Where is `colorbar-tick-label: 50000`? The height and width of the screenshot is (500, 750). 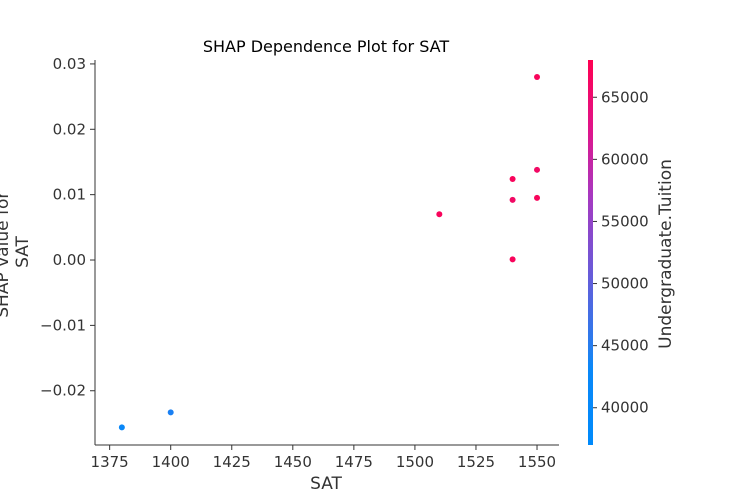
colorbar-tick-label: 50000 is located at coordinates (625, 284).